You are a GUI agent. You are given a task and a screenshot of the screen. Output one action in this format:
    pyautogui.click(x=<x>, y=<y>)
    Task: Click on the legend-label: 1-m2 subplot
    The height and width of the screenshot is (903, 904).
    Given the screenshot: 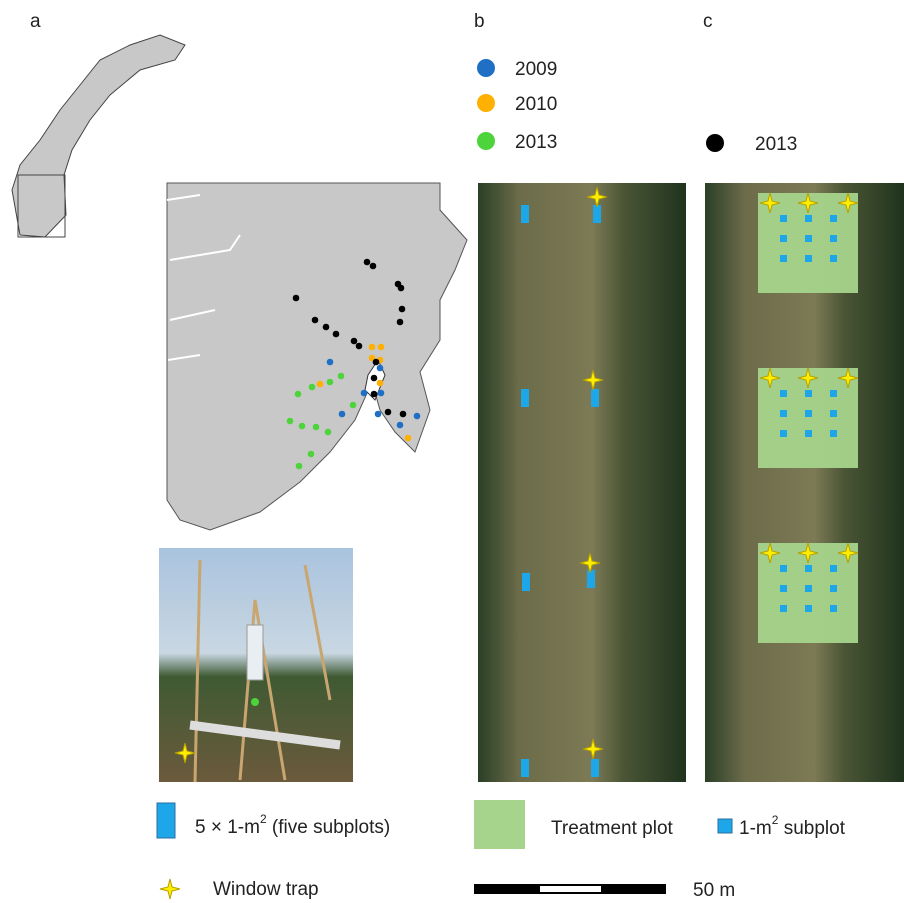 What is the action you would take?
    pyautogui.click(x=792, y=826)
    